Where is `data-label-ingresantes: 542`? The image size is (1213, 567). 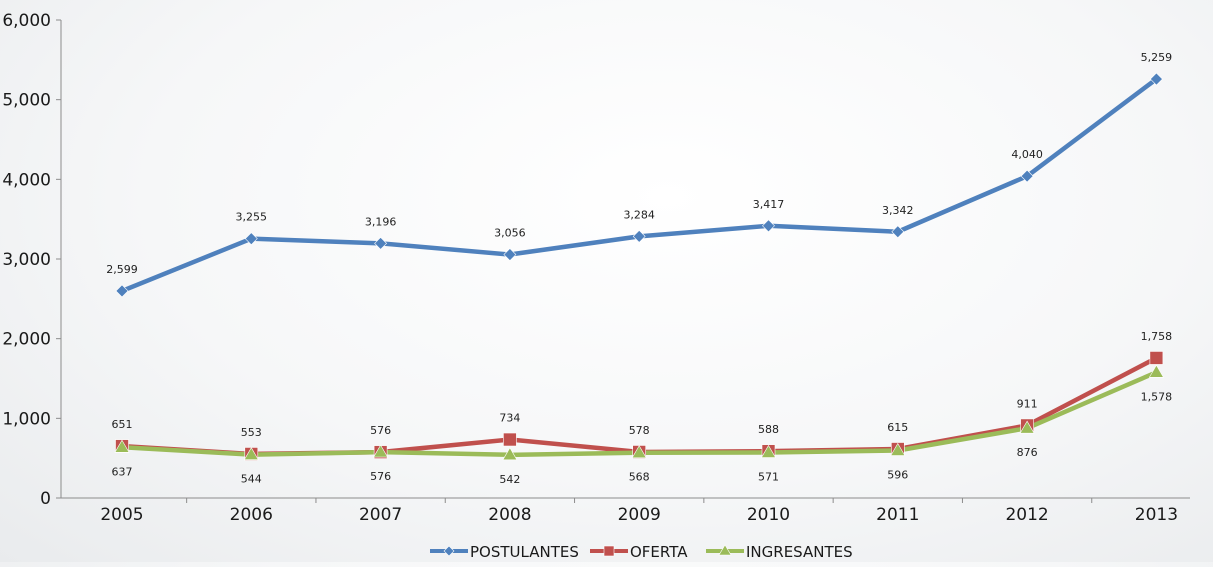 data-label-ingresantes: 542 is located at coordinates (509, 479).